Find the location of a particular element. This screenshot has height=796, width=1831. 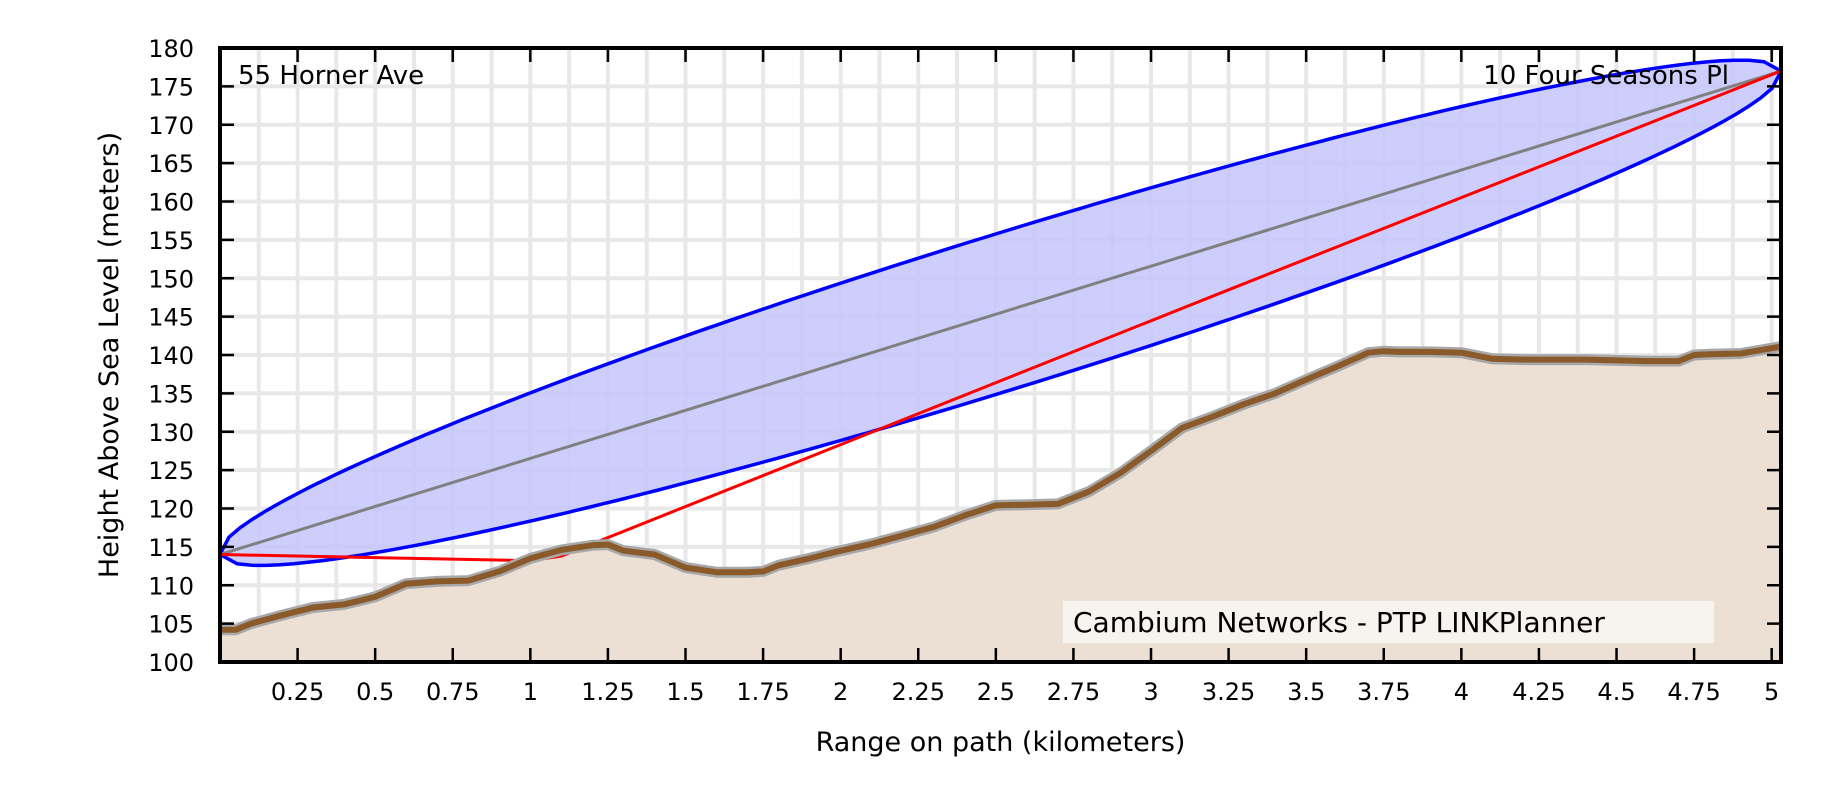

x-tick-label: 4.75 is located at coordinates (1693, 692).